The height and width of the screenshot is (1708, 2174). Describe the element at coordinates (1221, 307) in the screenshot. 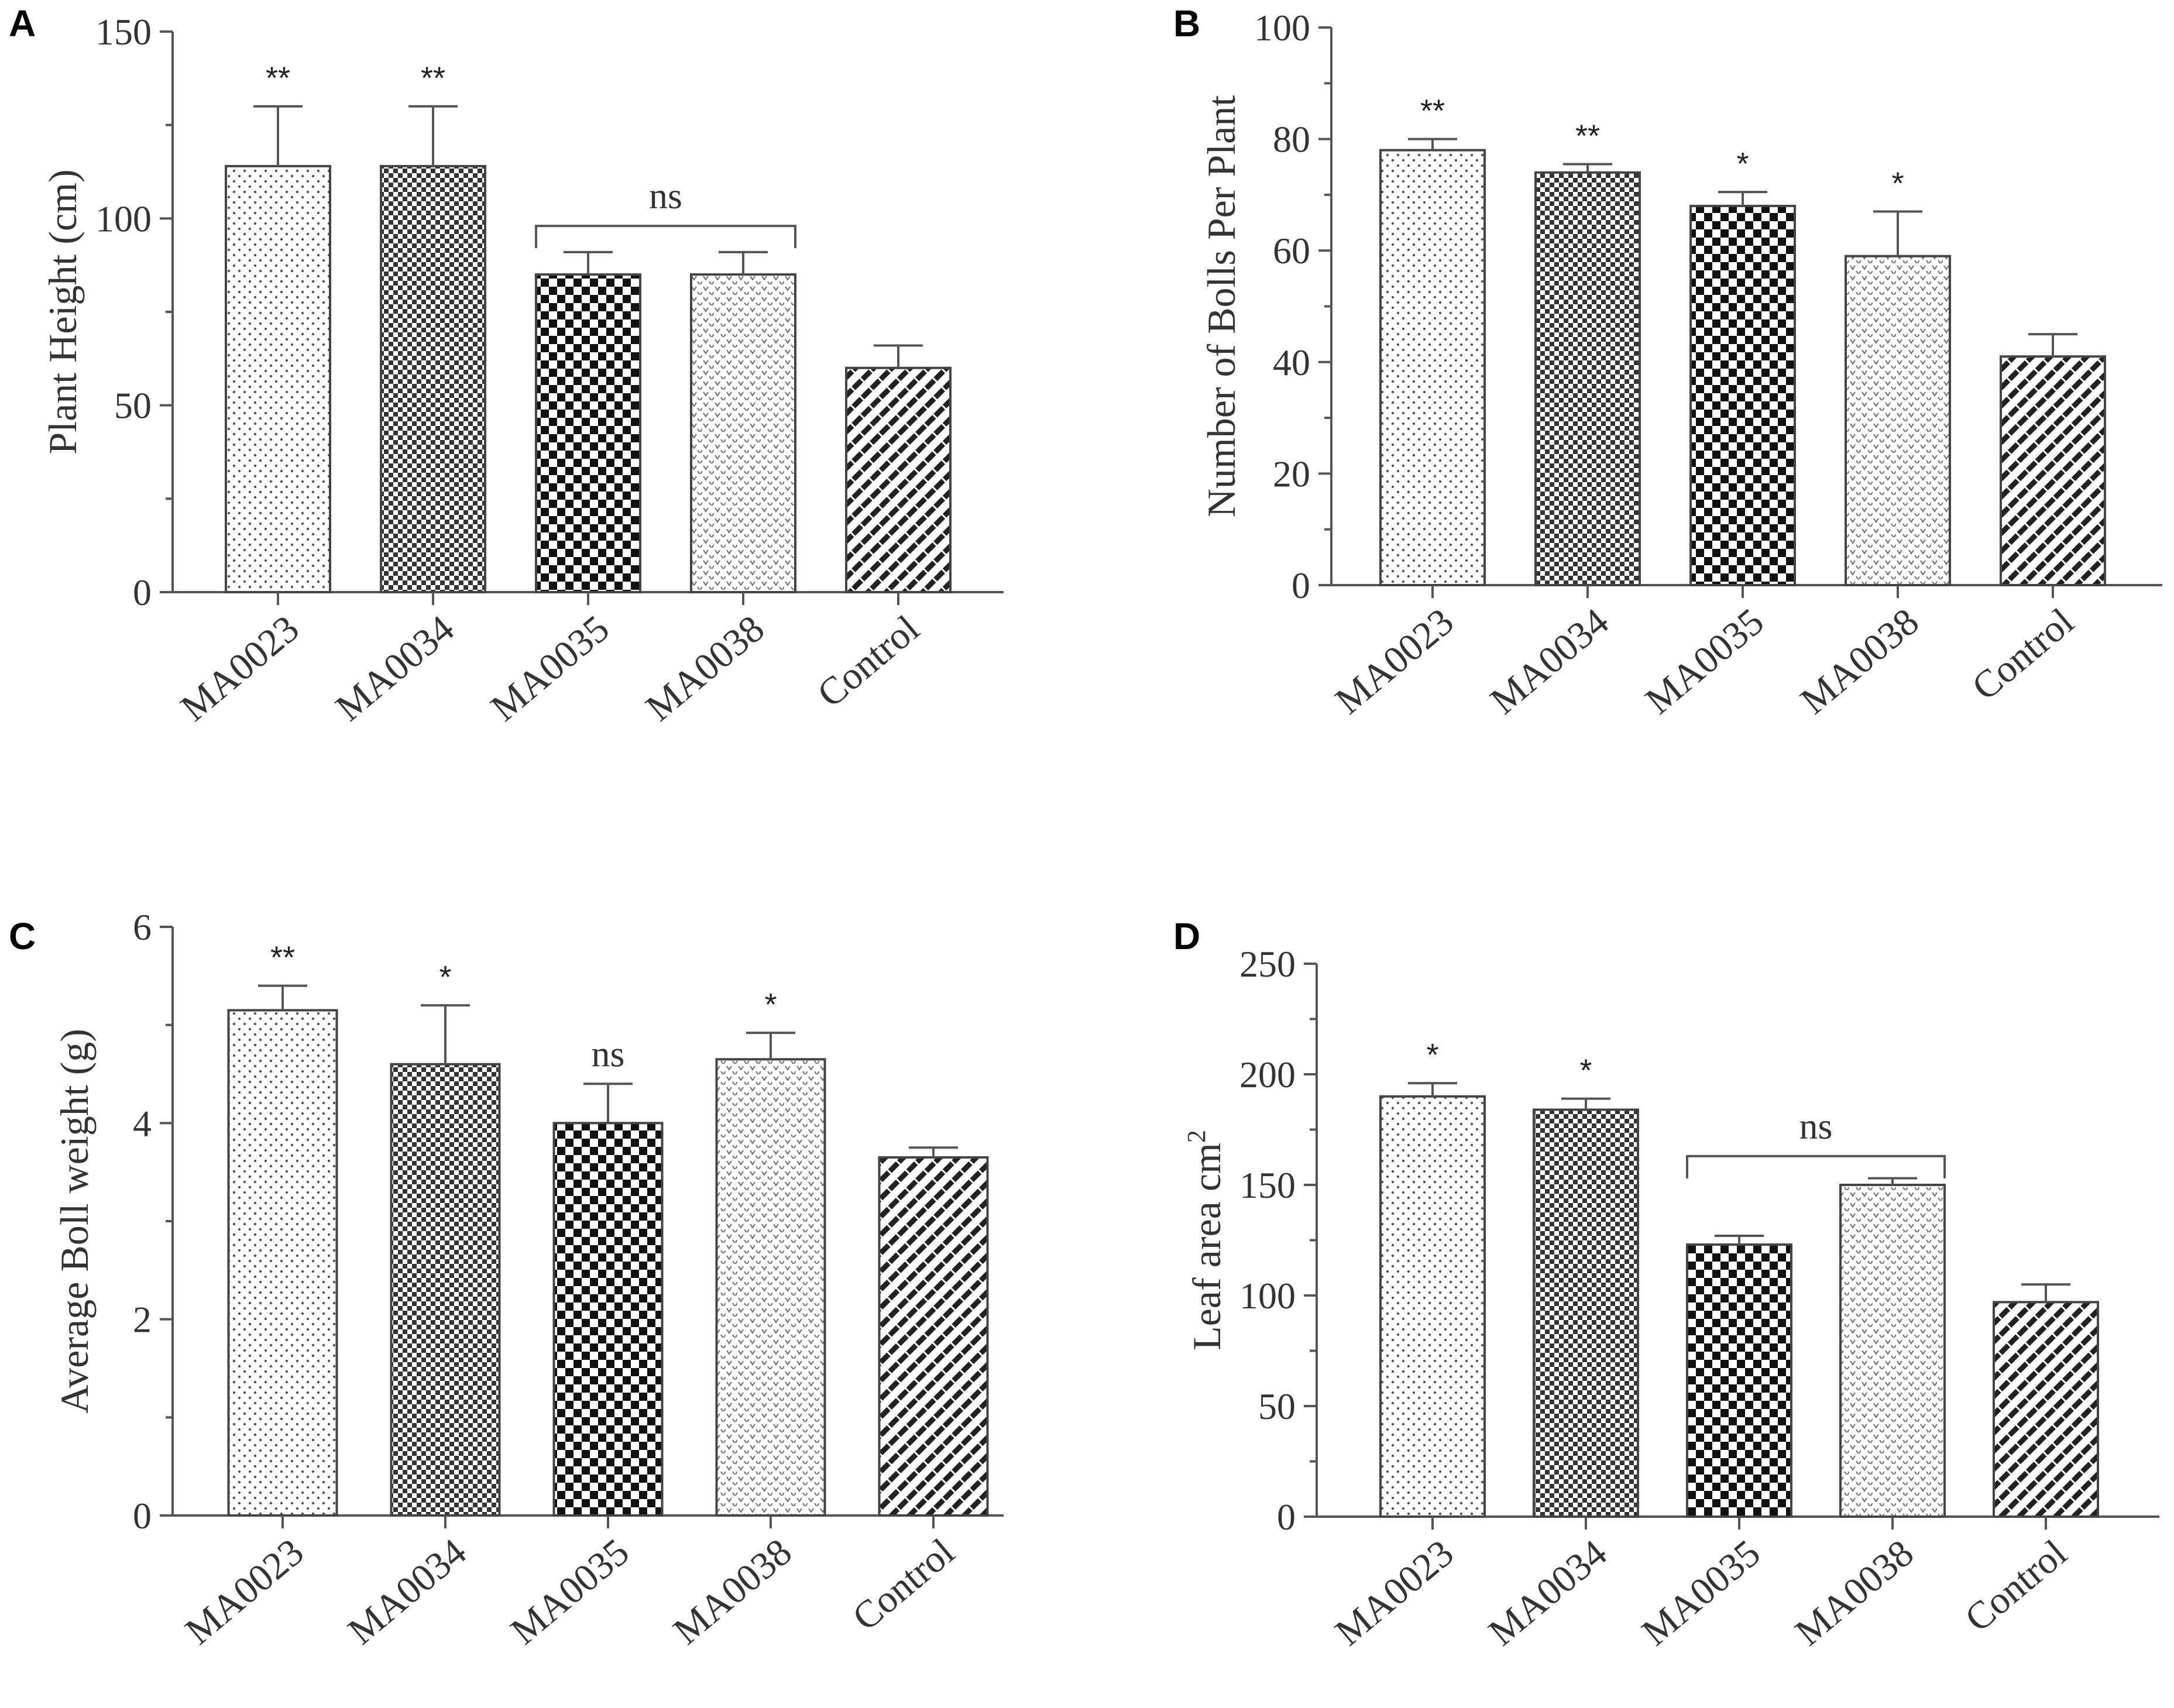

I see `y-axis-title: Number of Bolls Per Plant` at that location.